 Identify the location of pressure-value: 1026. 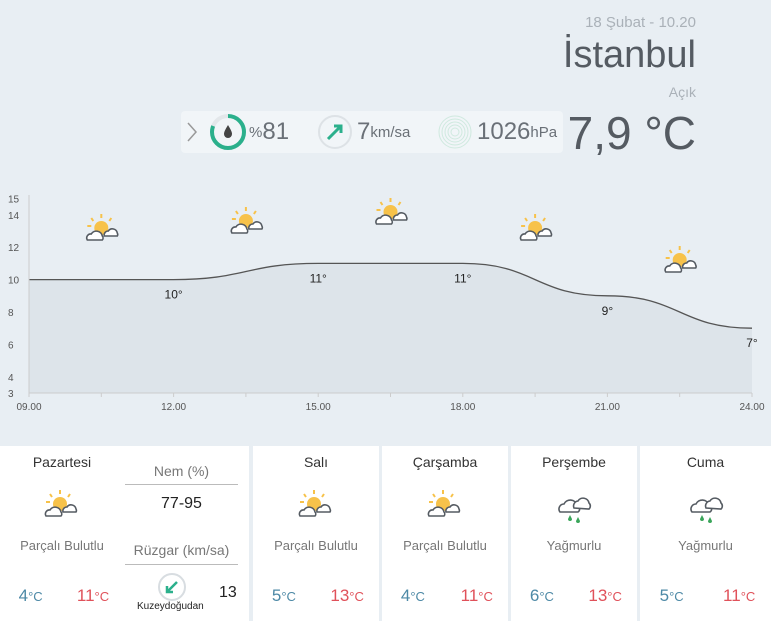
(504, 131).